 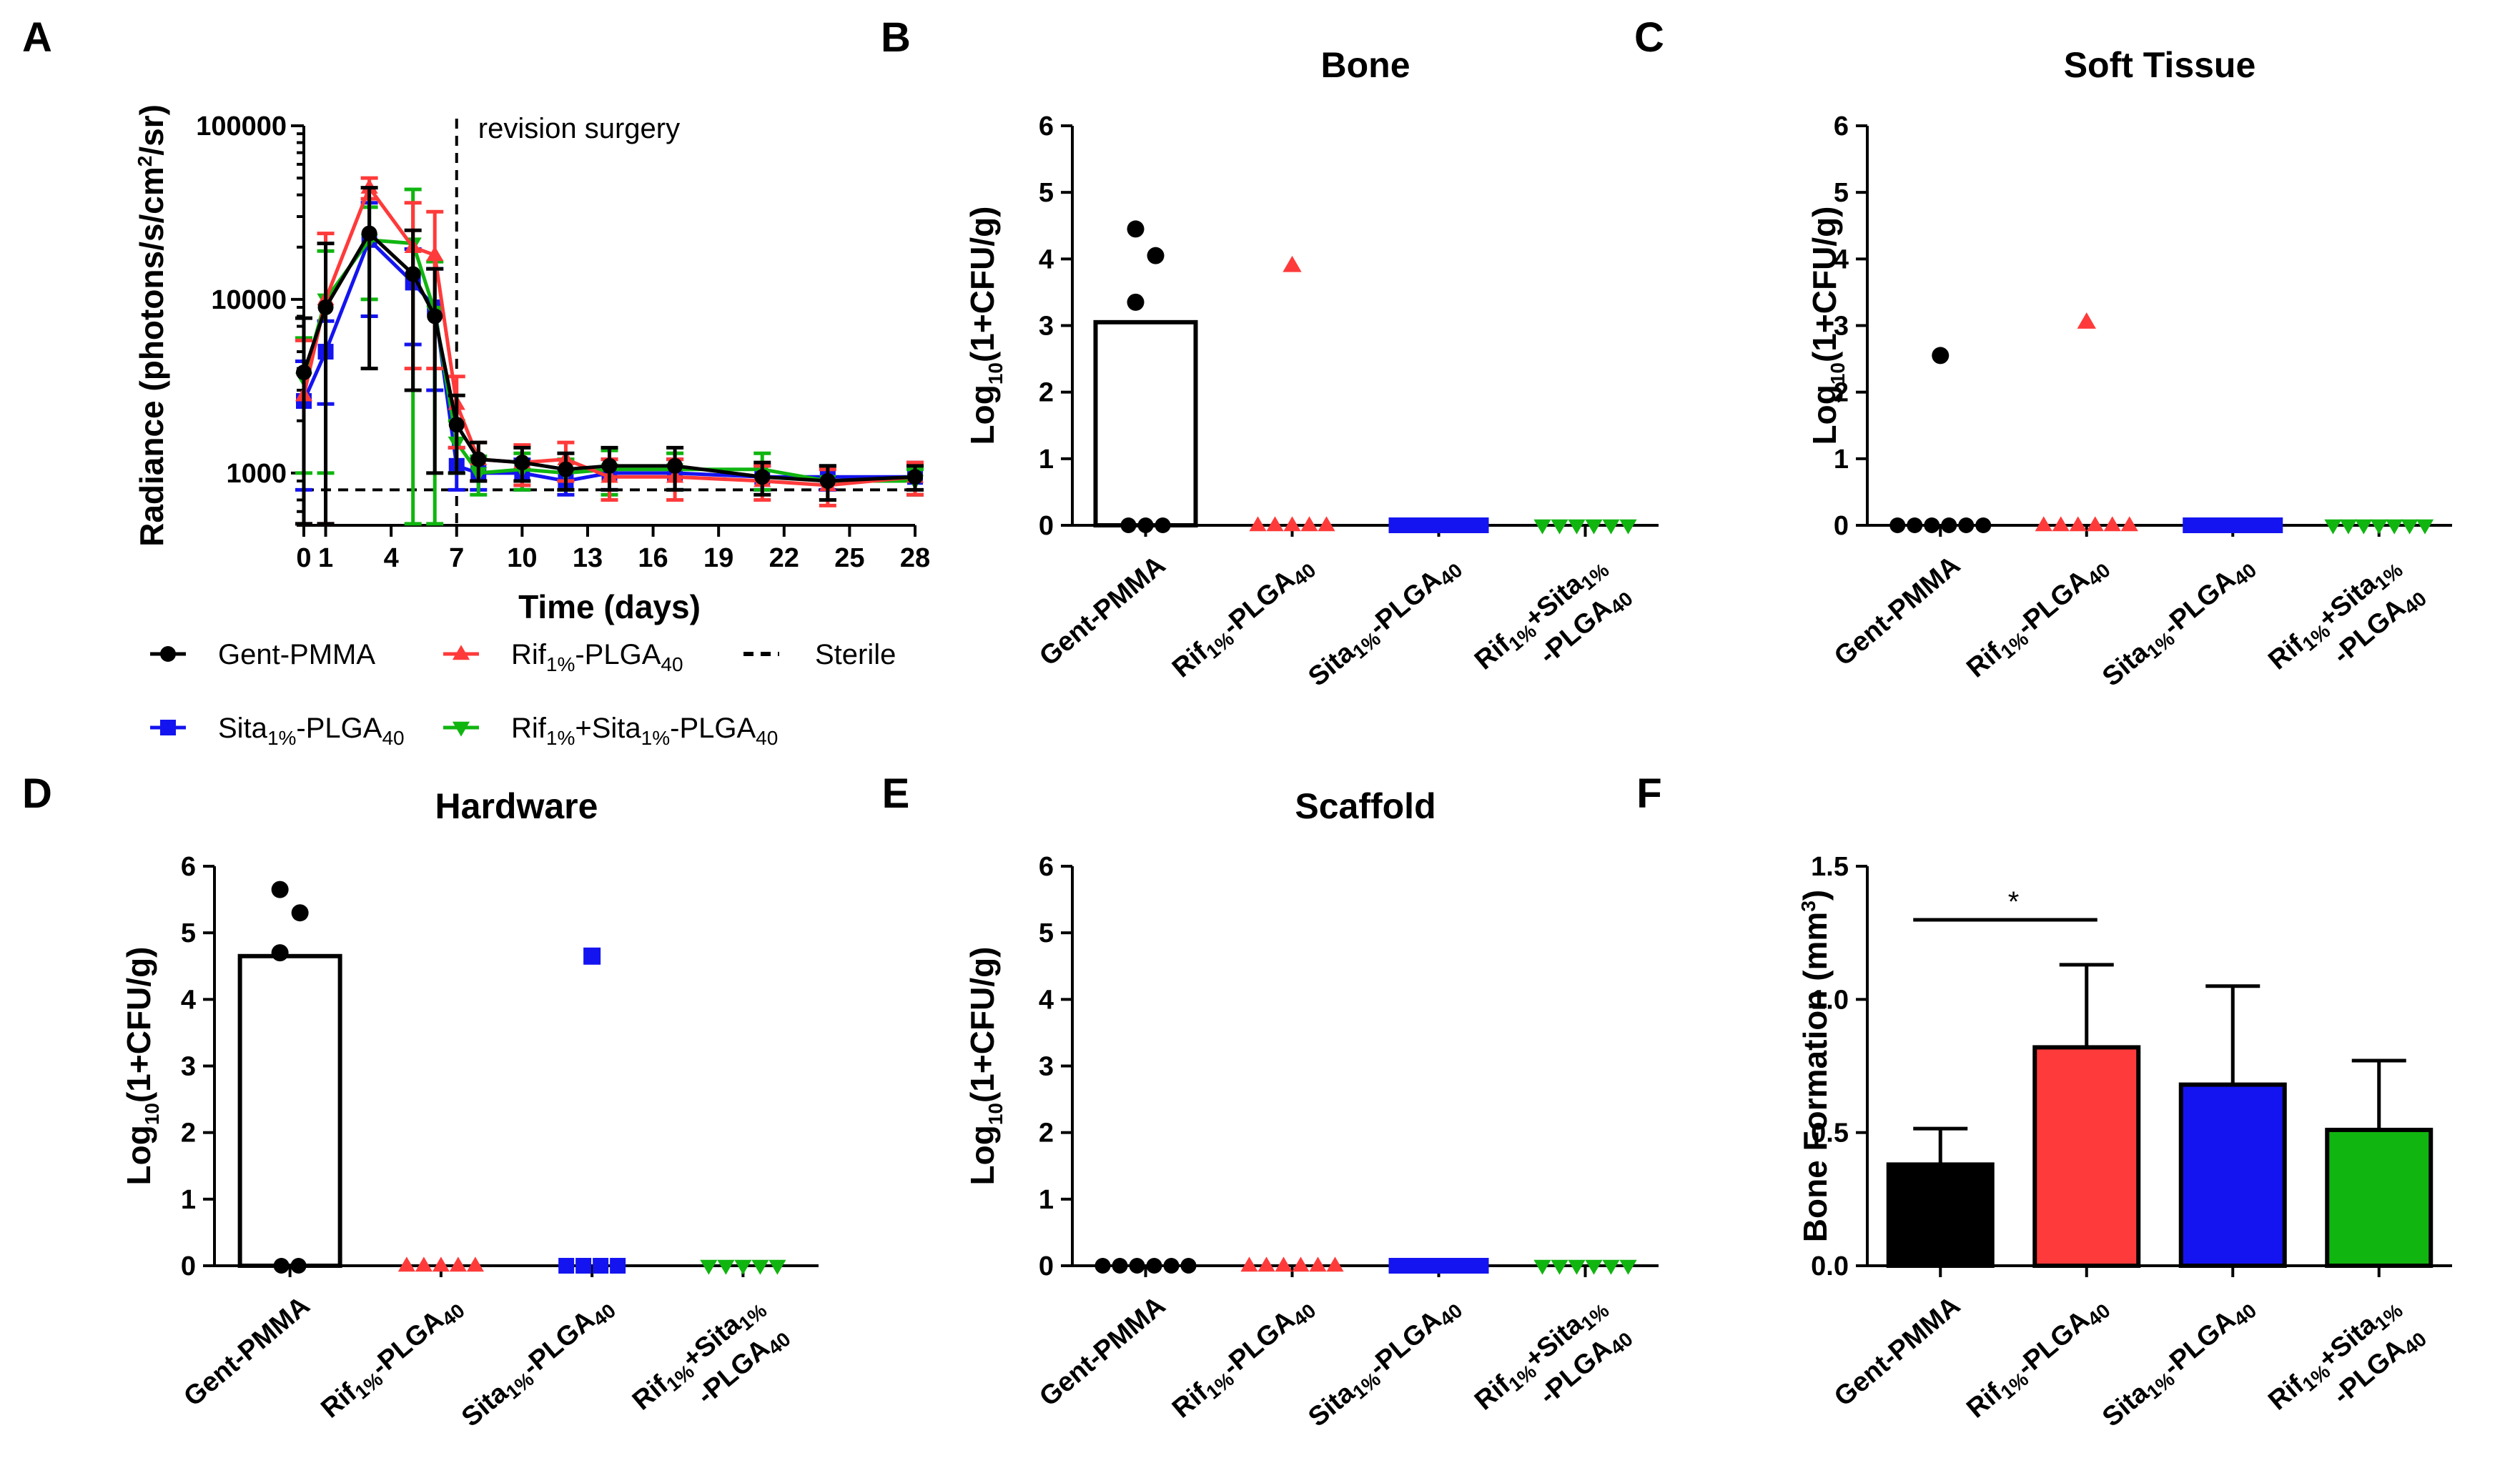 What do you see at coordinates (2232, 1175) in the screenshot?
I see `bar-sita` at bounding box center [2232, 1175].